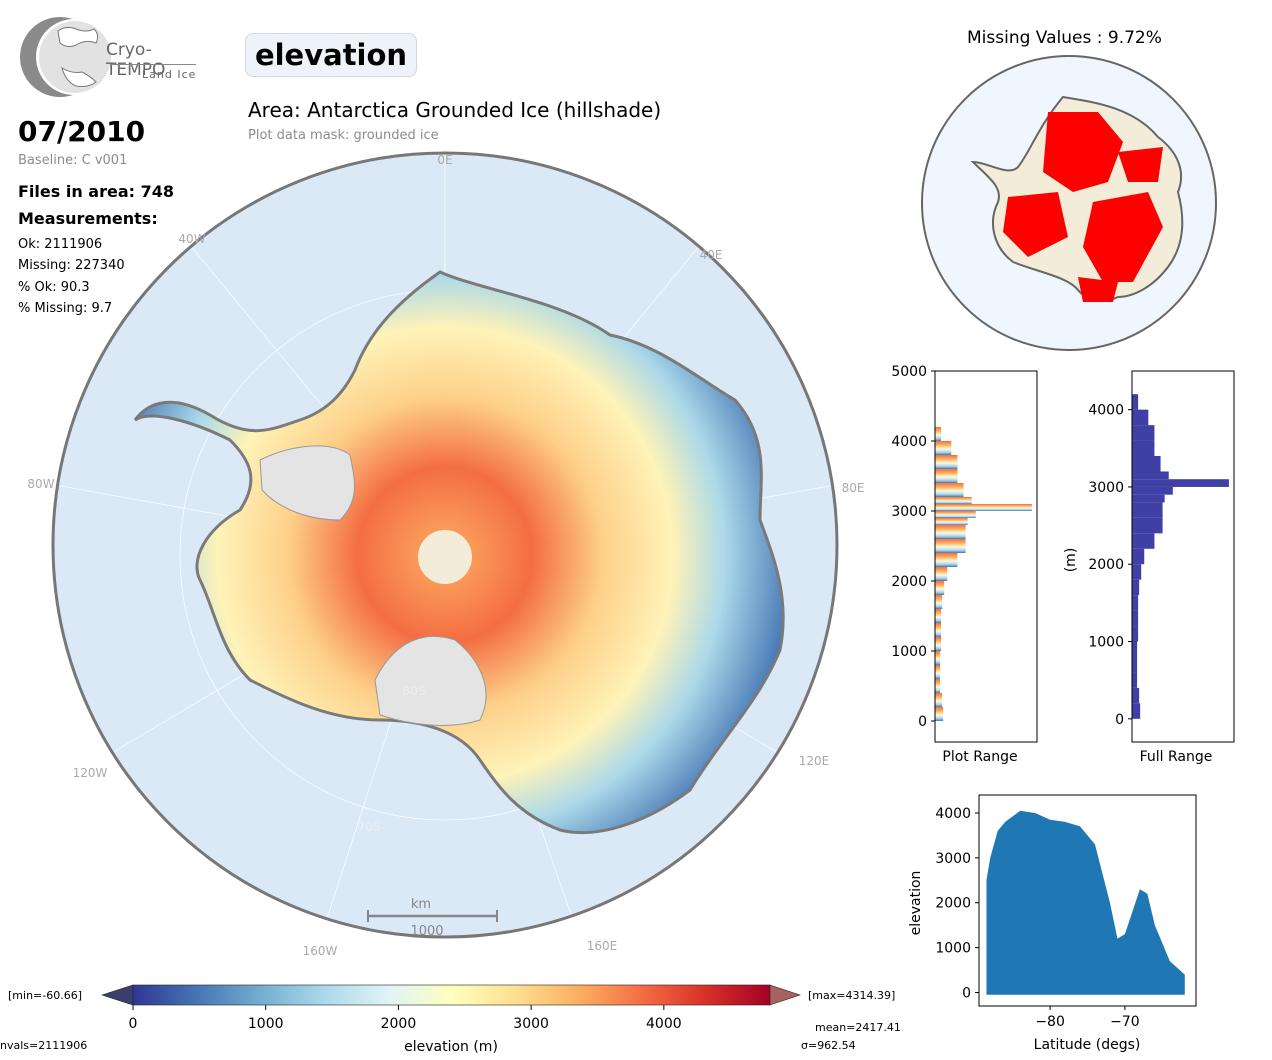 The image size is (1272, 1060). I want to click on scatter-ytick: 2000, so click(953, 904).